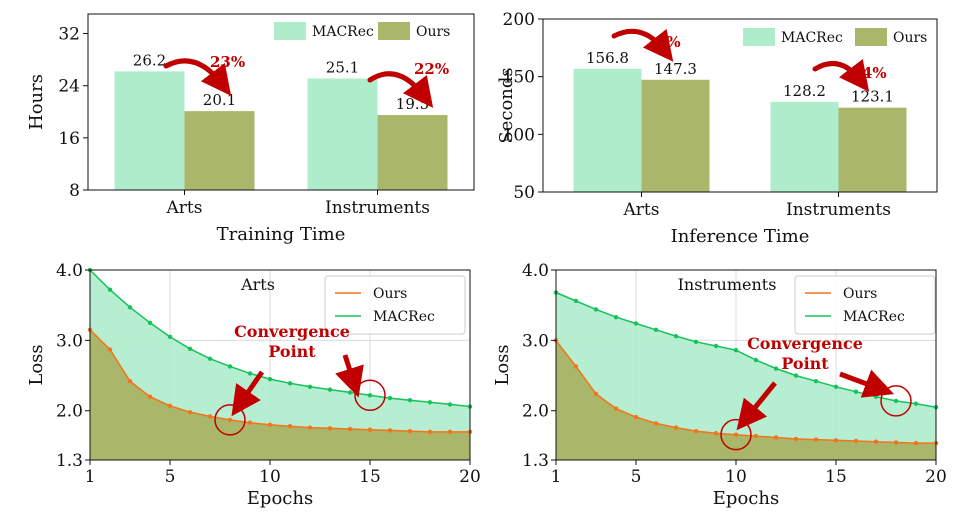 The height and width of the screenshot is (532, 956). What do you see at coordinates (377, 208) in the screenshot?
I see `x-tick-label: Instruments` at bounding box center [377, 208].